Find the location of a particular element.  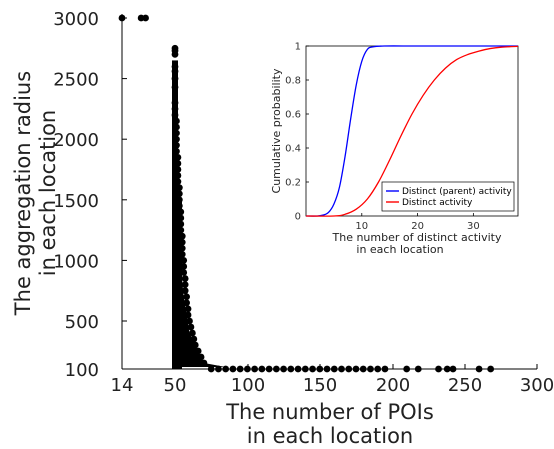

x-tick-label: 300 is located at coordinates (537, 385).